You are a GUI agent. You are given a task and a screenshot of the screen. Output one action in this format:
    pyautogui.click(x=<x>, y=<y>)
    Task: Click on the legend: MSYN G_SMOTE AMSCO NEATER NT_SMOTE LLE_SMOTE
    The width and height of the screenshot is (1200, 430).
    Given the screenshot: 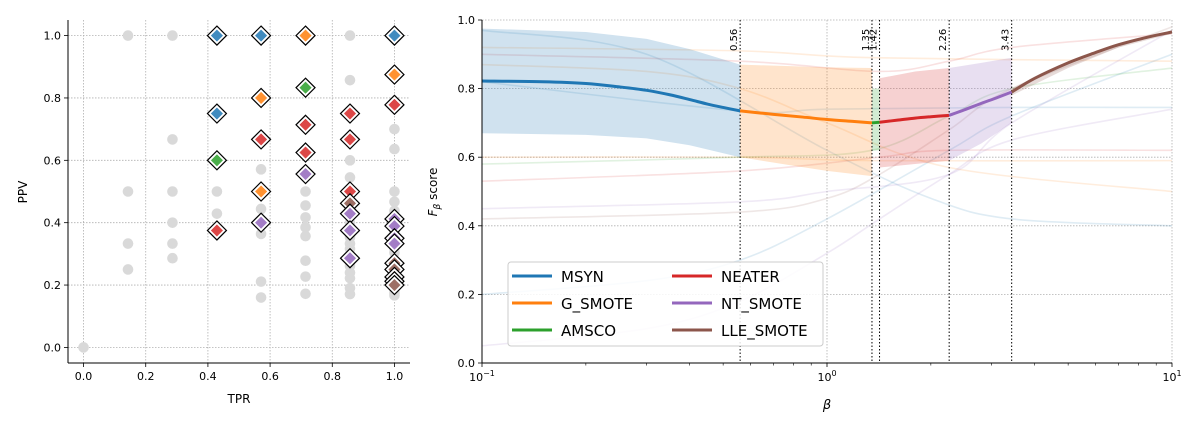 What is the action you would take?
    pyautogui.click(x=665, y=304)
    